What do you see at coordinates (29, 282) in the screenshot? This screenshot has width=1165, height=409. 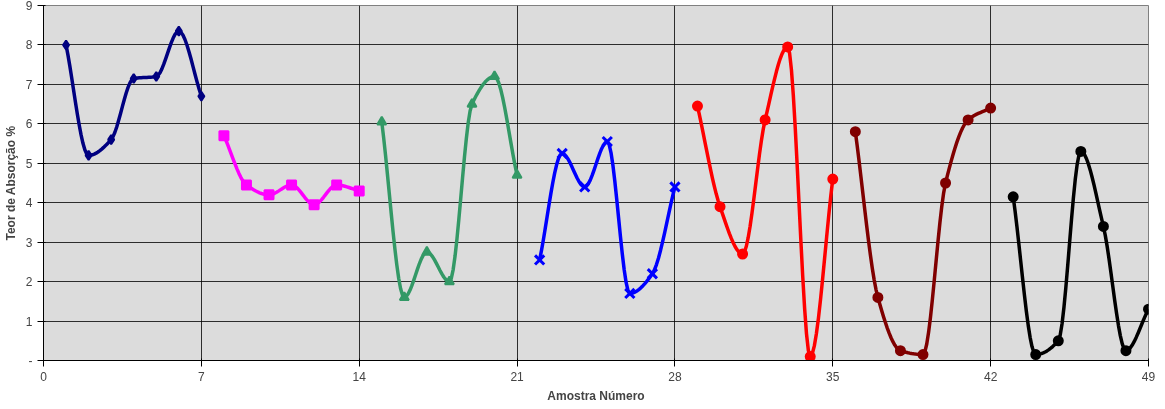 I see `y-tick-label: 2` at bounding box center [29, 282].